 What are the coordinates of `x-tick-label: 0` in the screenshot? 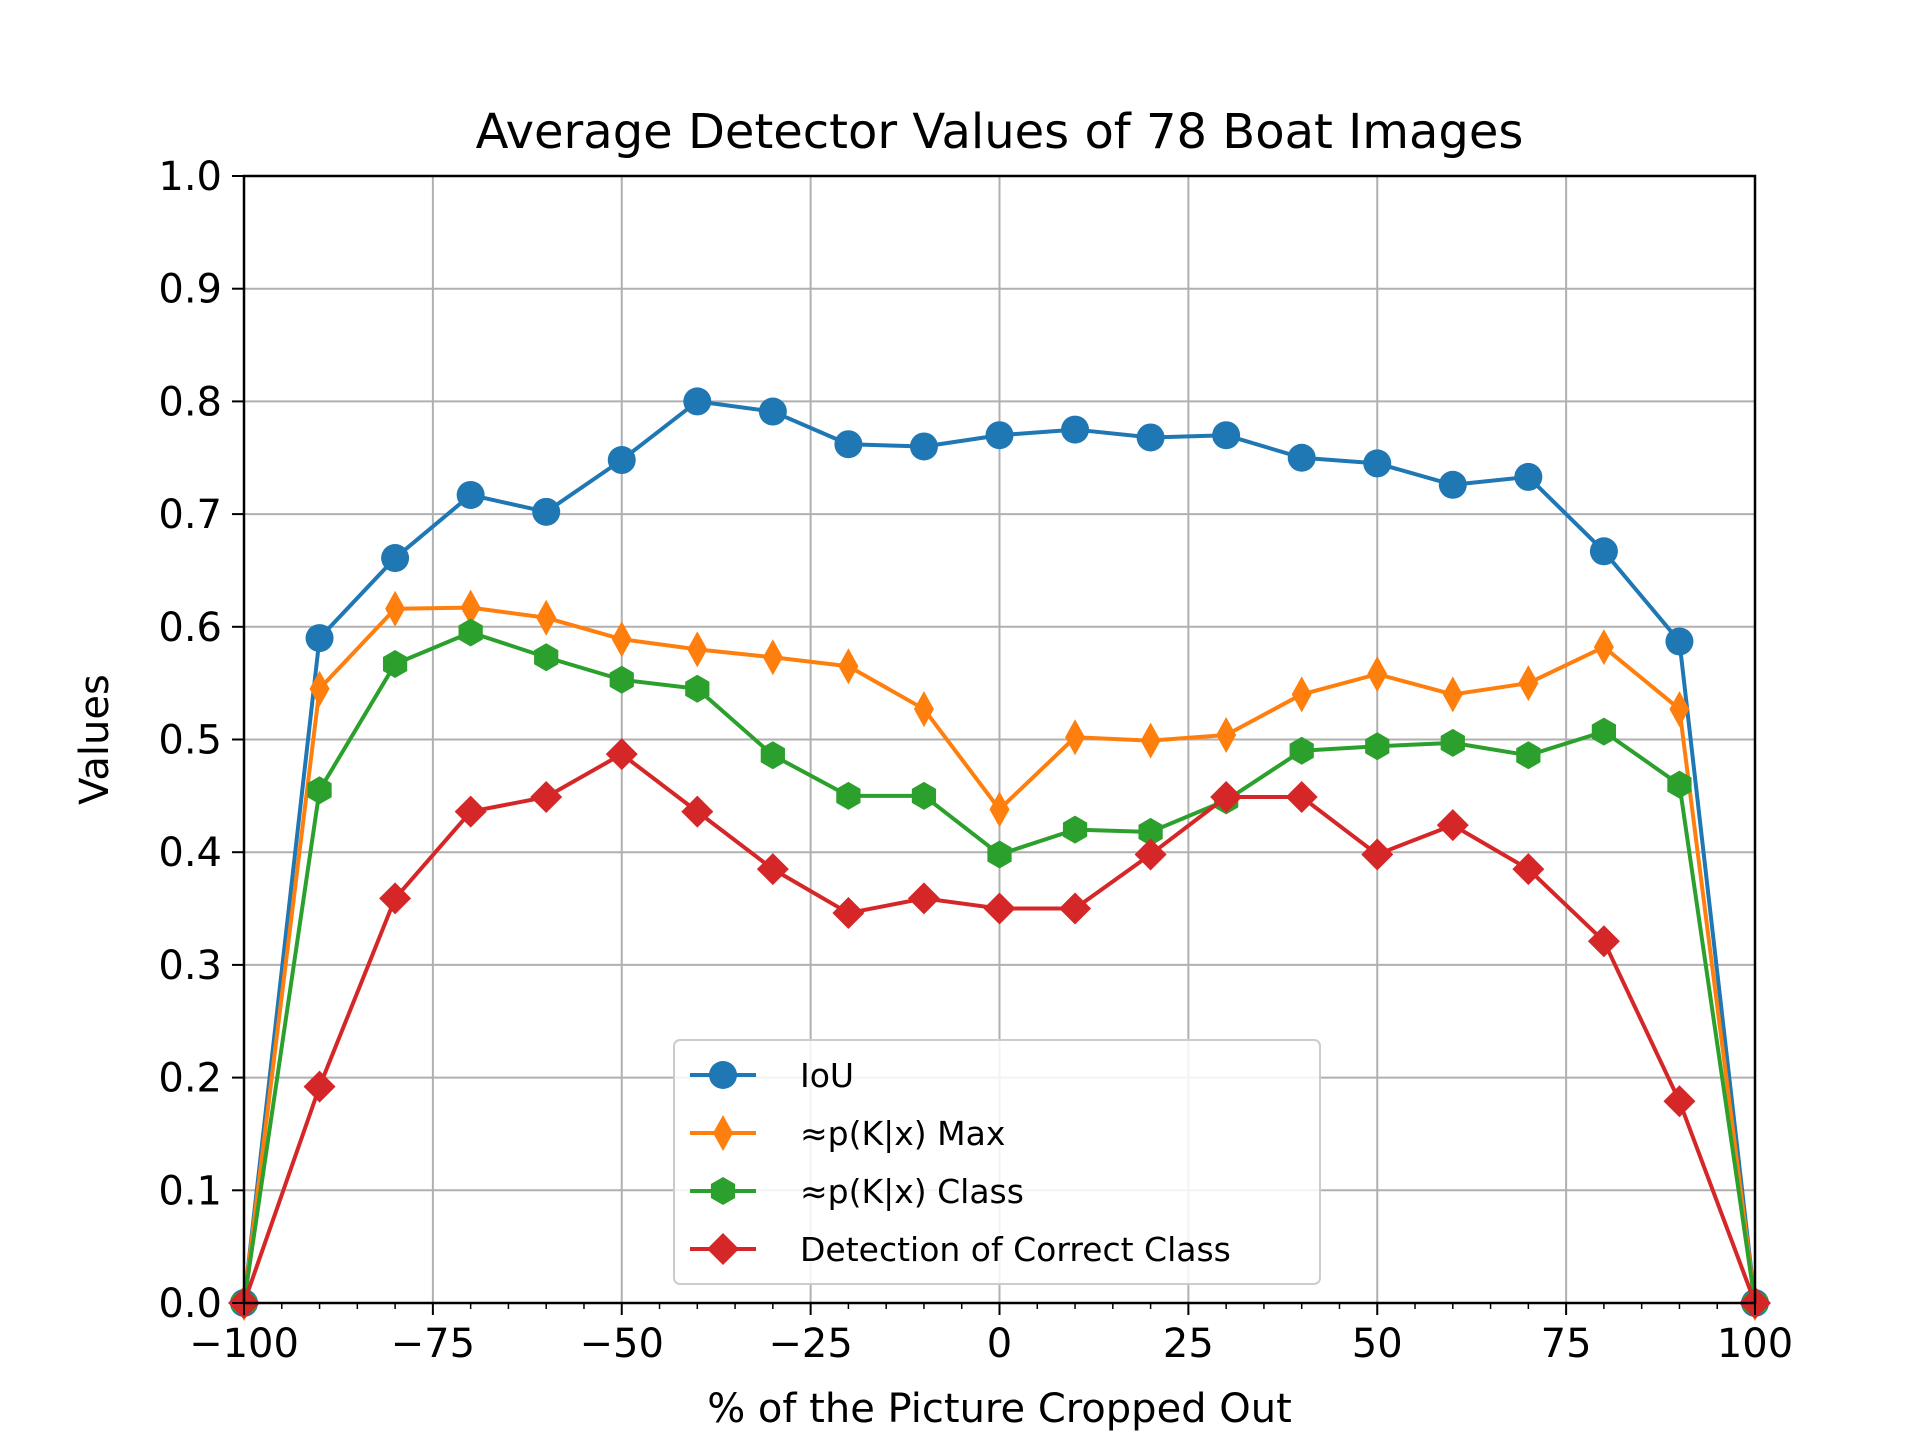 It's located at (999, 1344).